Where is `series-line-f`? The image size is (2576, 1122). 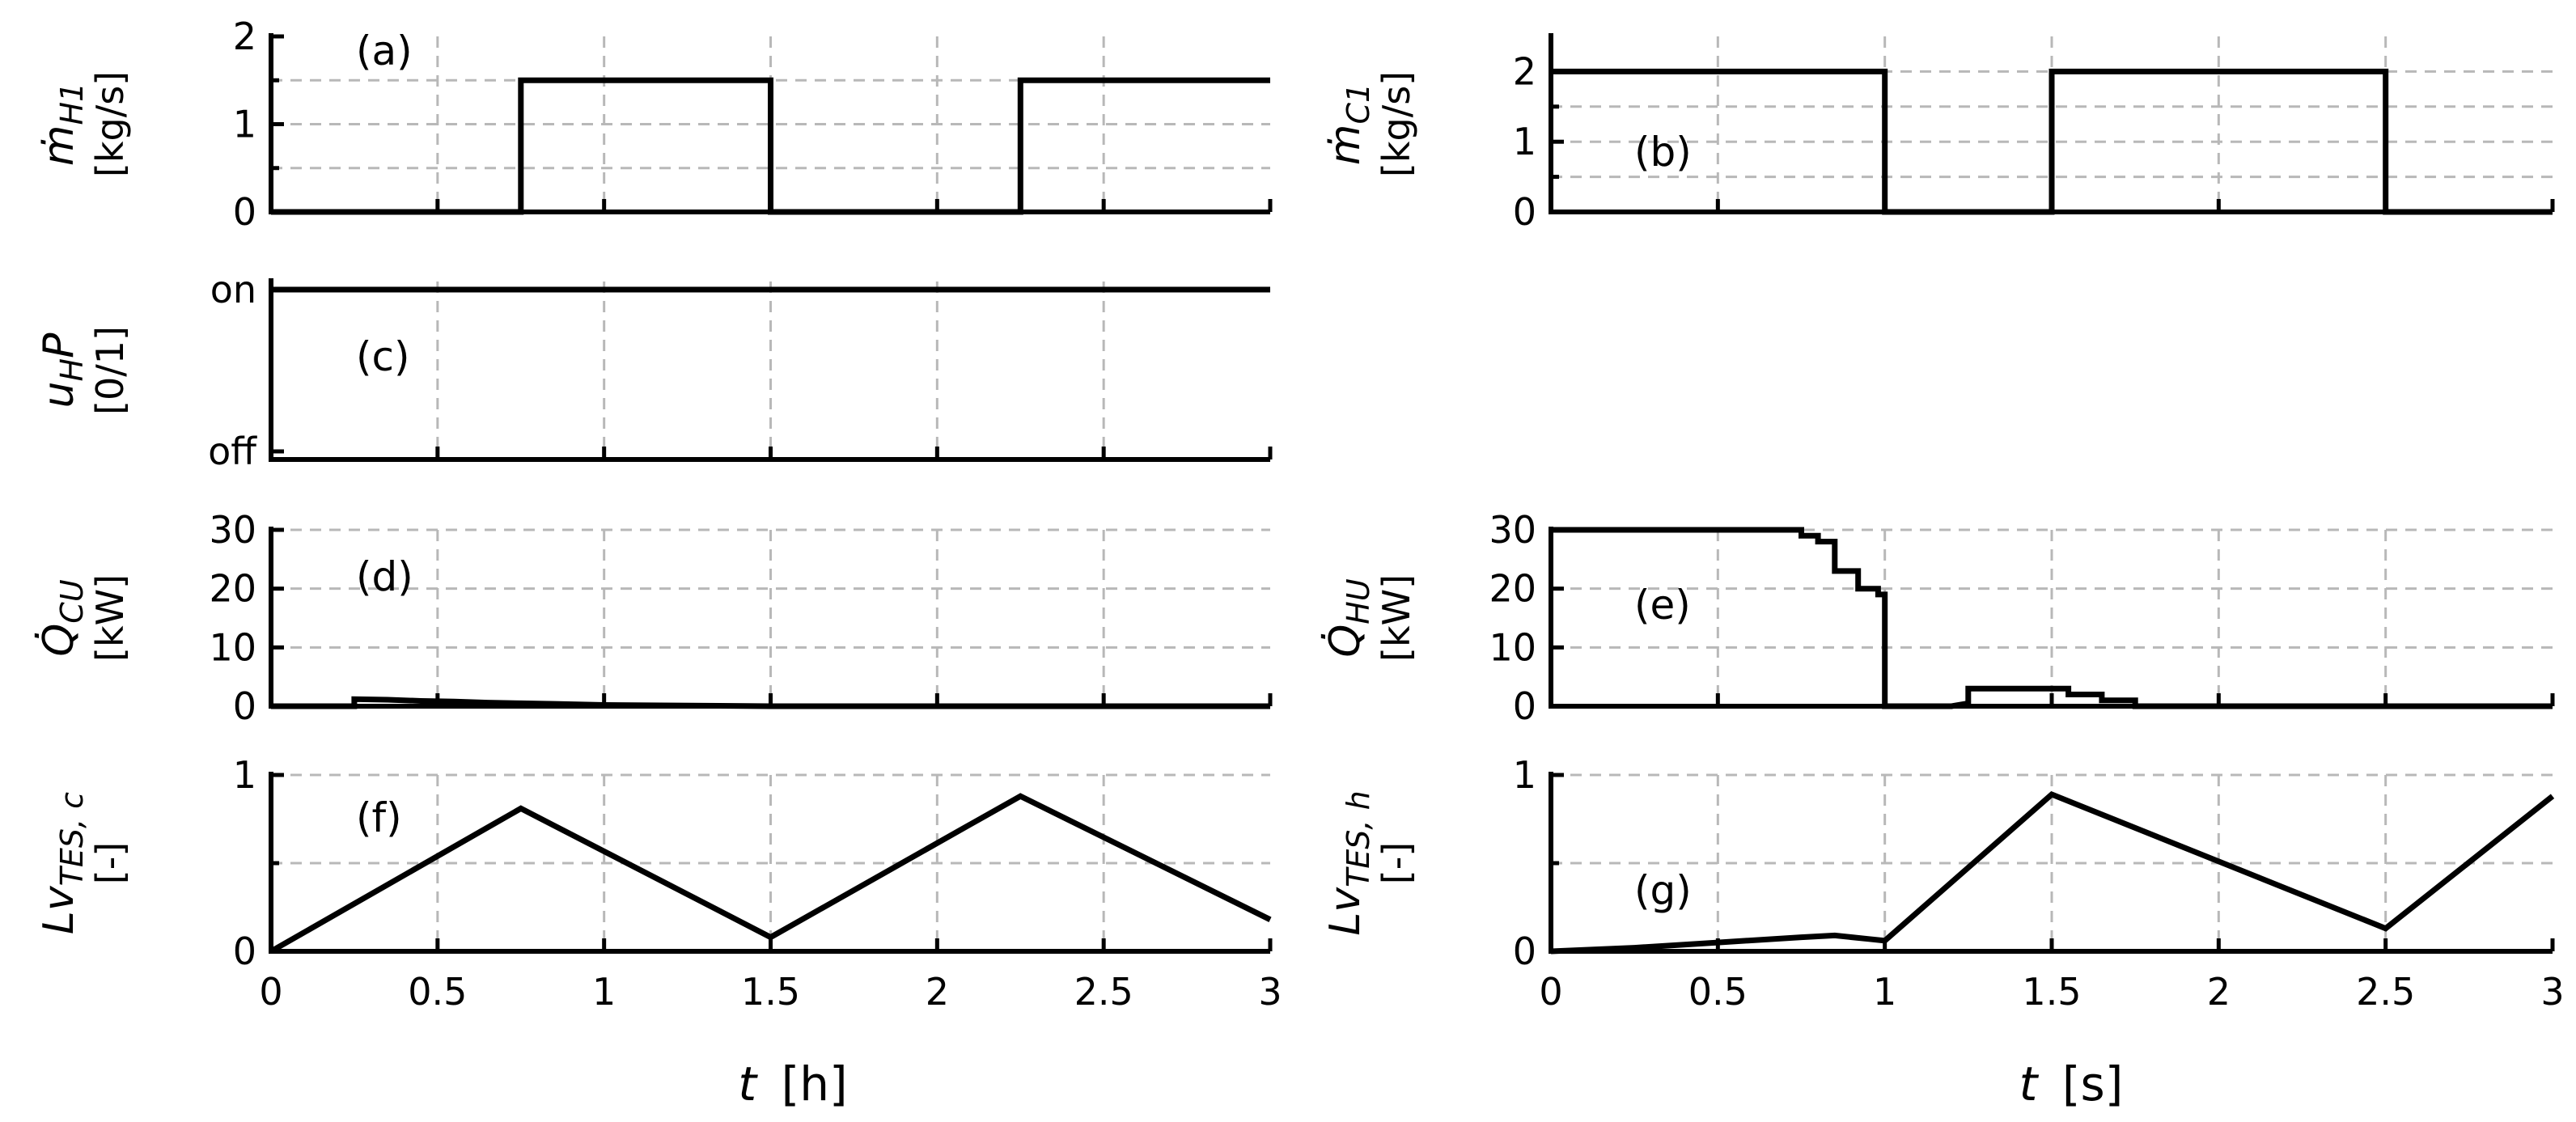 series-line-f is located at coordinates (770, 874).